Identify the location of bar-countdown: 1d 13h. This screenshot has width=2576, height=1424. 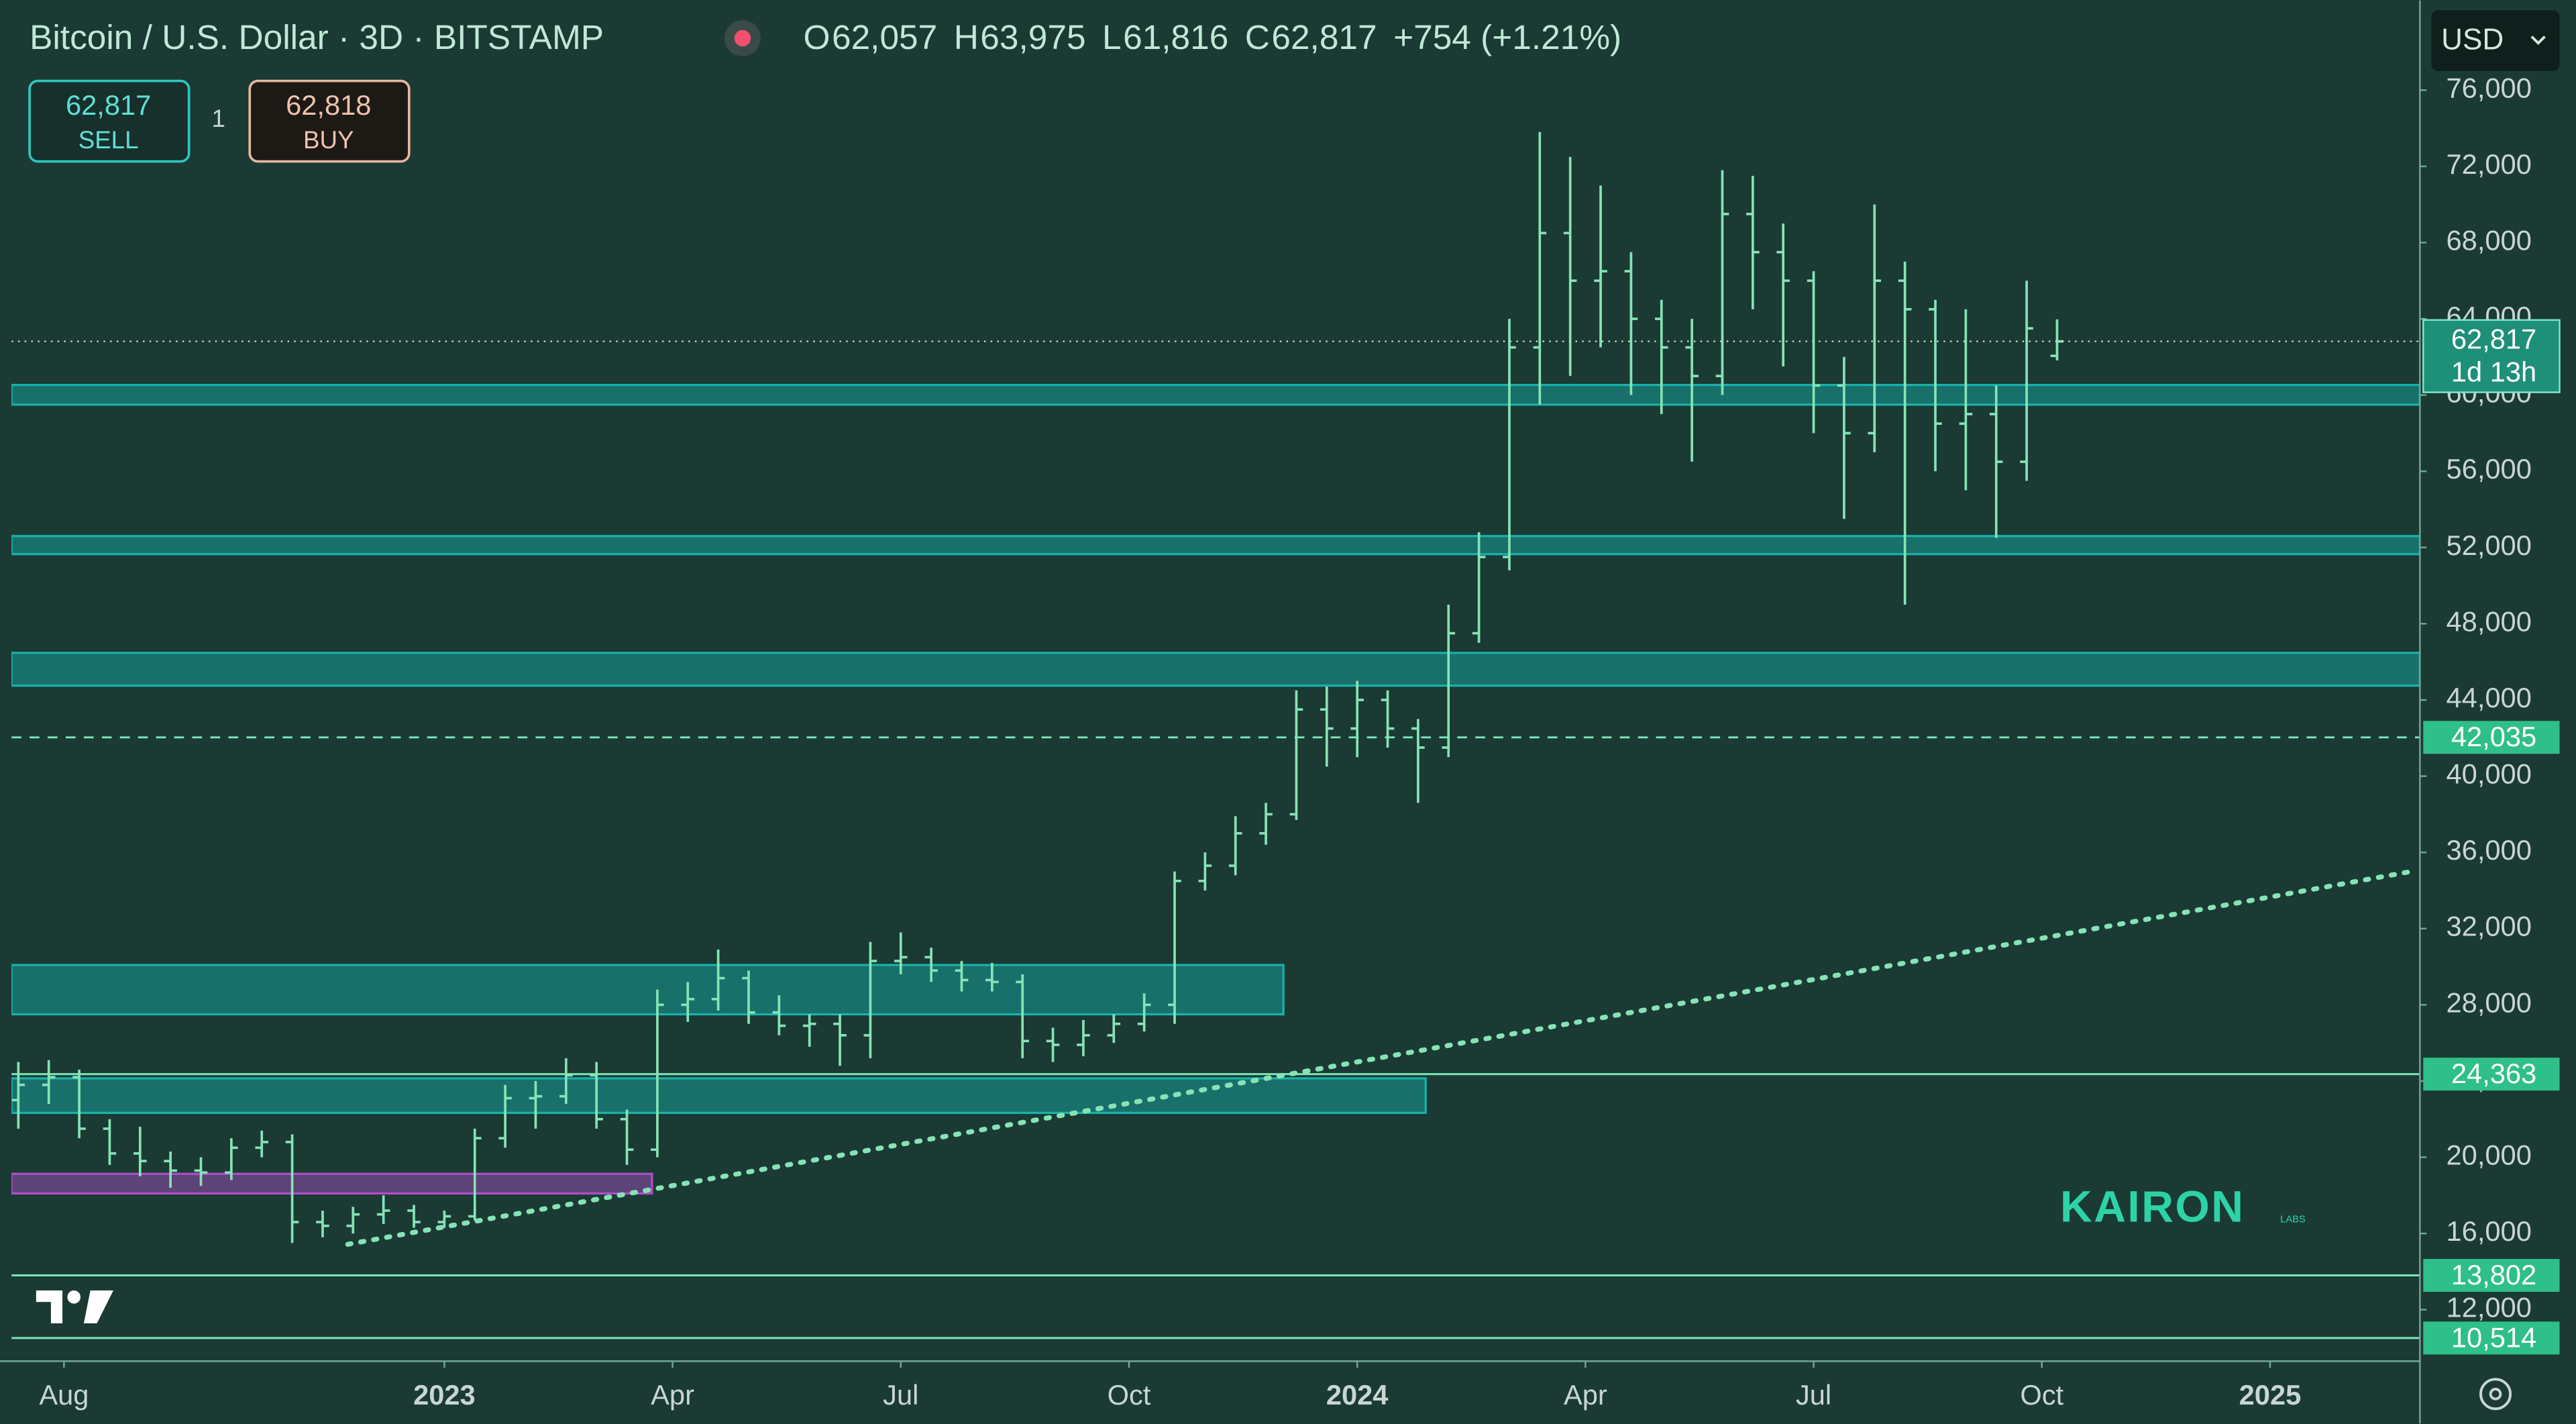
(2493, 372).